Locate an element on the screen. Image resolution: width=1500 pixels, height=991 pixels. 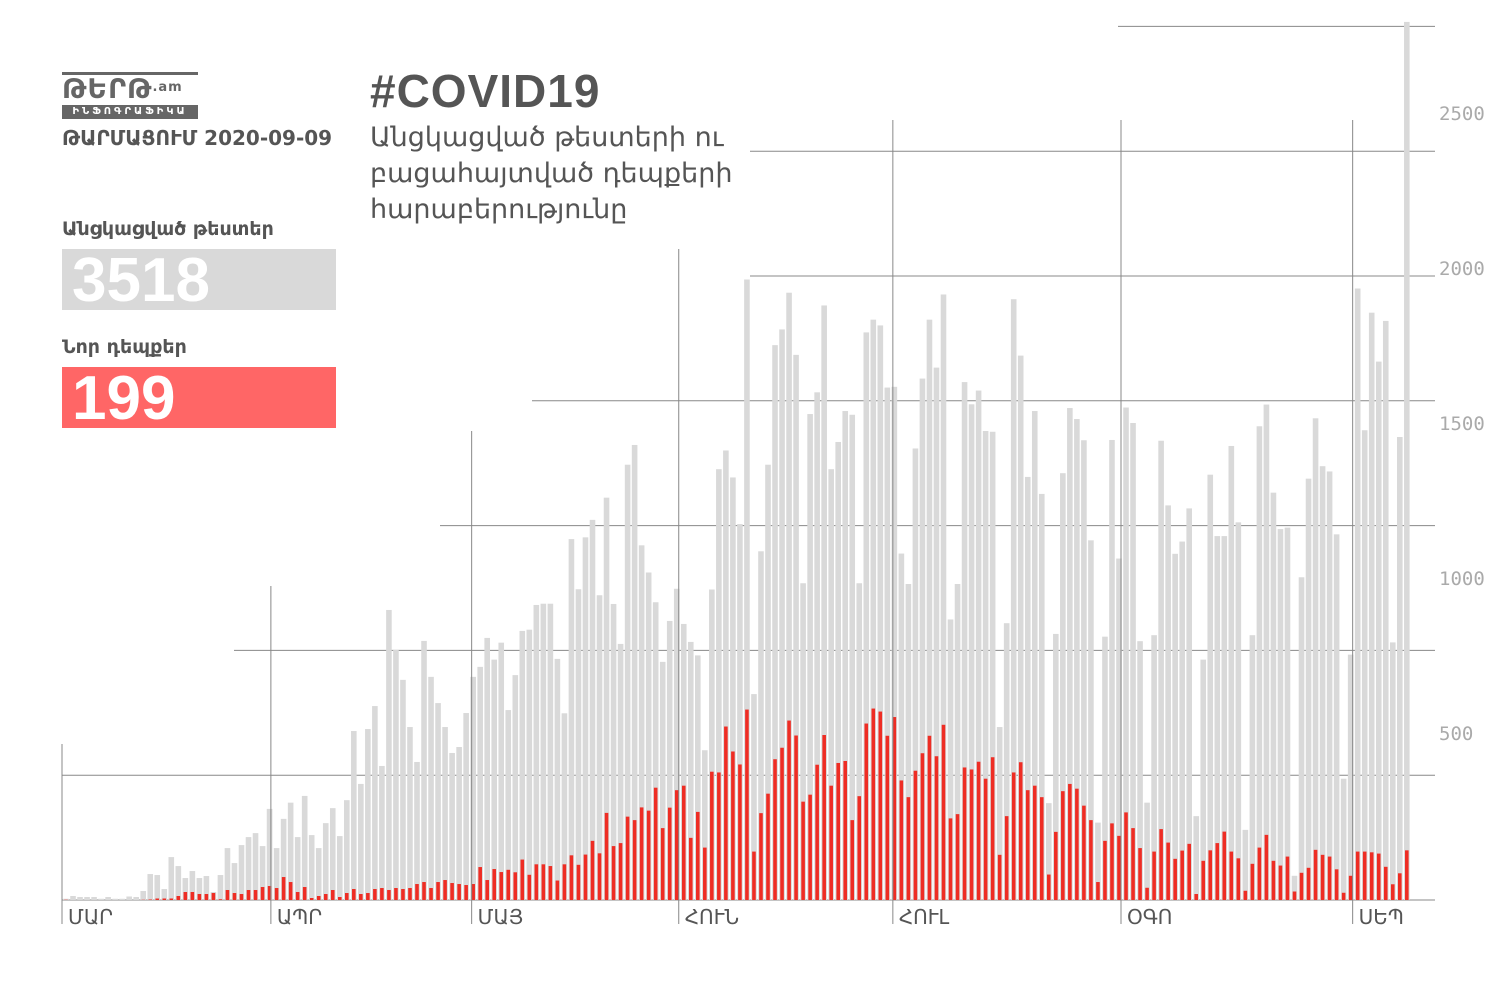
cases-label: Նոր դեպքեր is located at coordinates (124, 347).